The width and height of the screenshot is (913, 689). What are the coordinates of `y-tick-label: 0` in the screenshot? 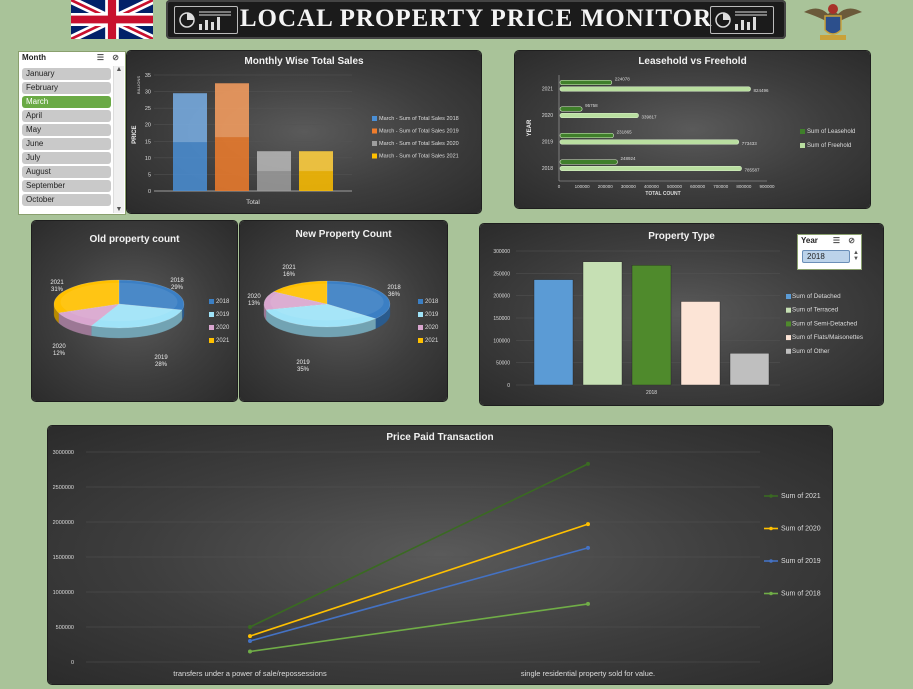 It's located at (72, 663).